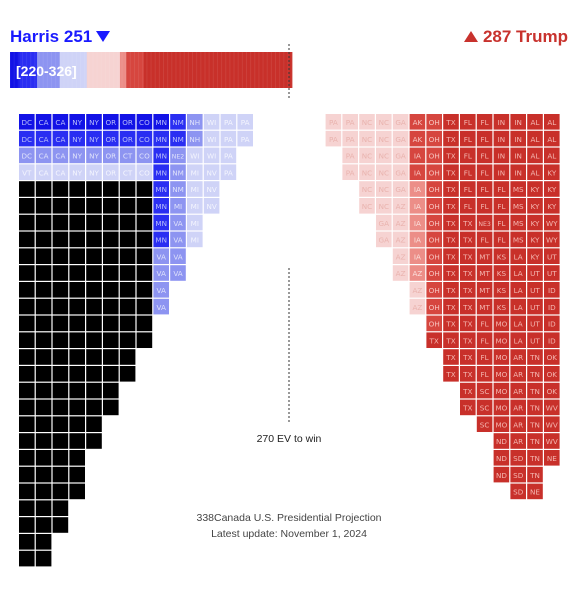  What do you see at coordinates (195, 223) in the screenshot?
I see `dem-cell-label: MI` at bounding box center [195, 223].